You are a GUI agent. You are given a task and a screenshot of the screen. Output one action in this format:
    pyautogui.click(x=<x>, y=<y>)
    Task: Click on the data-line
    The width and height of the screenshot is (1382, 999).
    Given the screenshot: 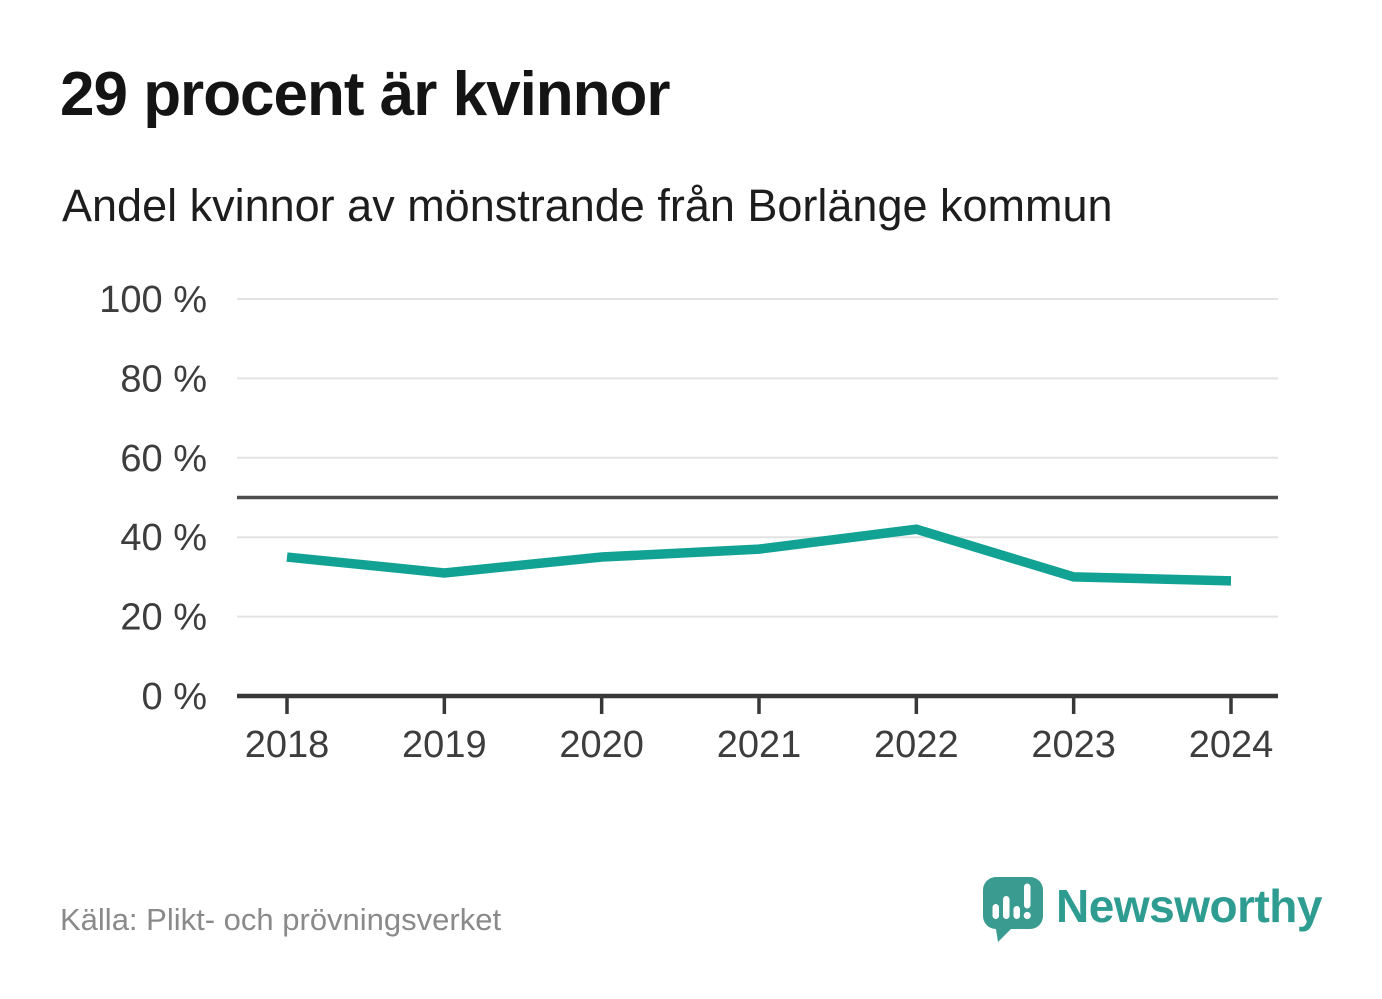 What is the action you would take?
    pyautogui.click(x=759, y=555)
    